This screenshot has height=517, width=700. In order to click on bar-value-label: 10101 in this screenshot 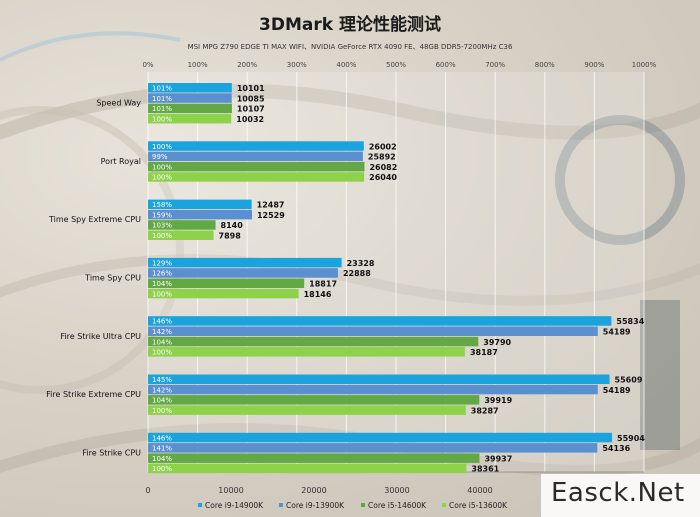, I will do `click(251, 88)`.